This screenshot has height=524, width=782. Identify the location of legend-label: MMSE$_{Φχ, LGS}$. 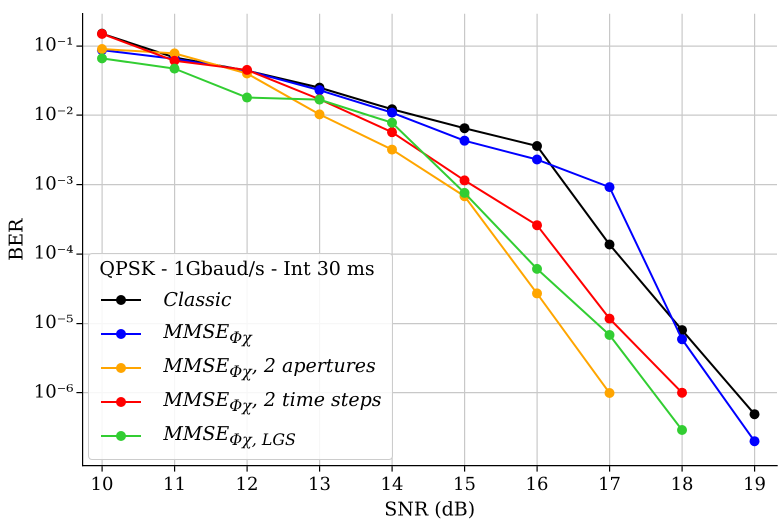
(229, 435).